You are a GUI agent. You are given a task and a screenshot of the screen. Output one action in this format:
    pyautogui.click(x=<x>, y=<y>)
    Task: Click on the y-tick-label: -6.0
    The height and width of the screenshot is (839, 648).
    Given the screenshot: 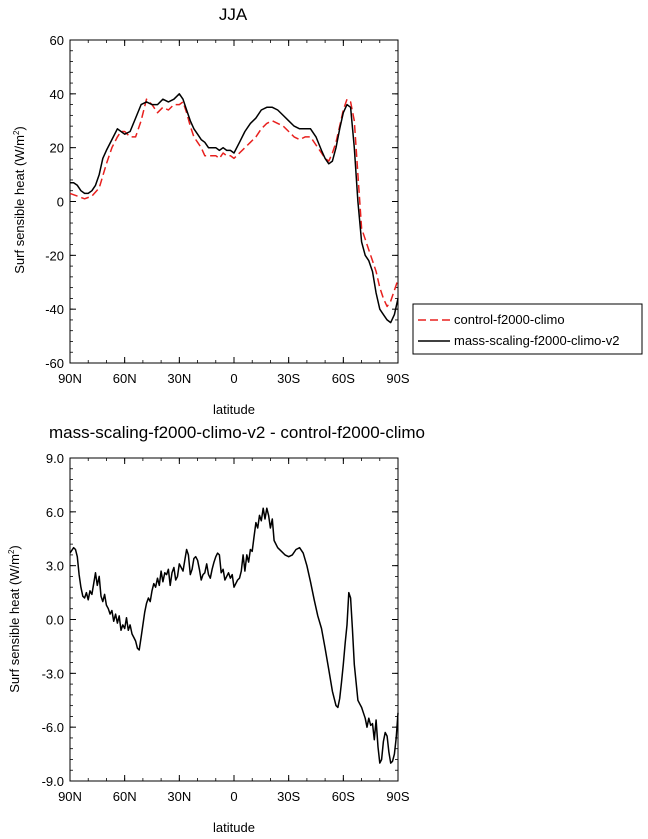 What is the action you would take?
    pyautogui.click(x=53, y=727)
    